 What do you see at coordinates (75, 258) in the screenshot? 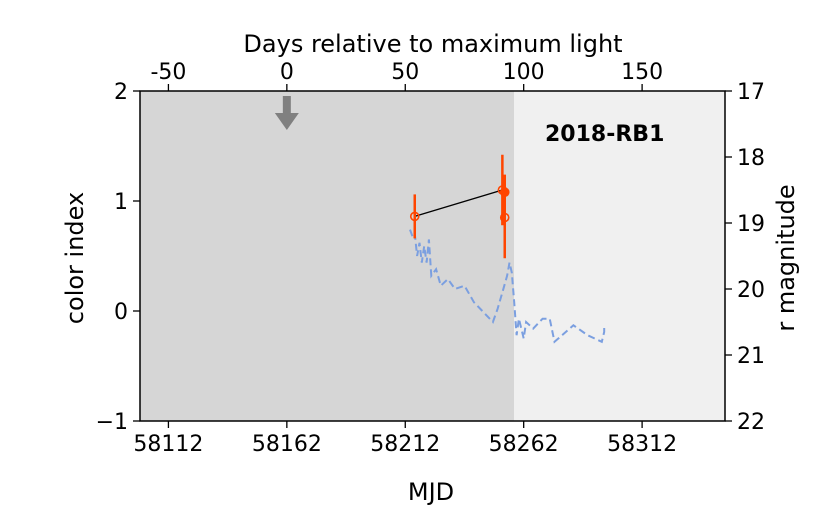
I see `y-axis-label: color index` at bounding box center [75, 258].